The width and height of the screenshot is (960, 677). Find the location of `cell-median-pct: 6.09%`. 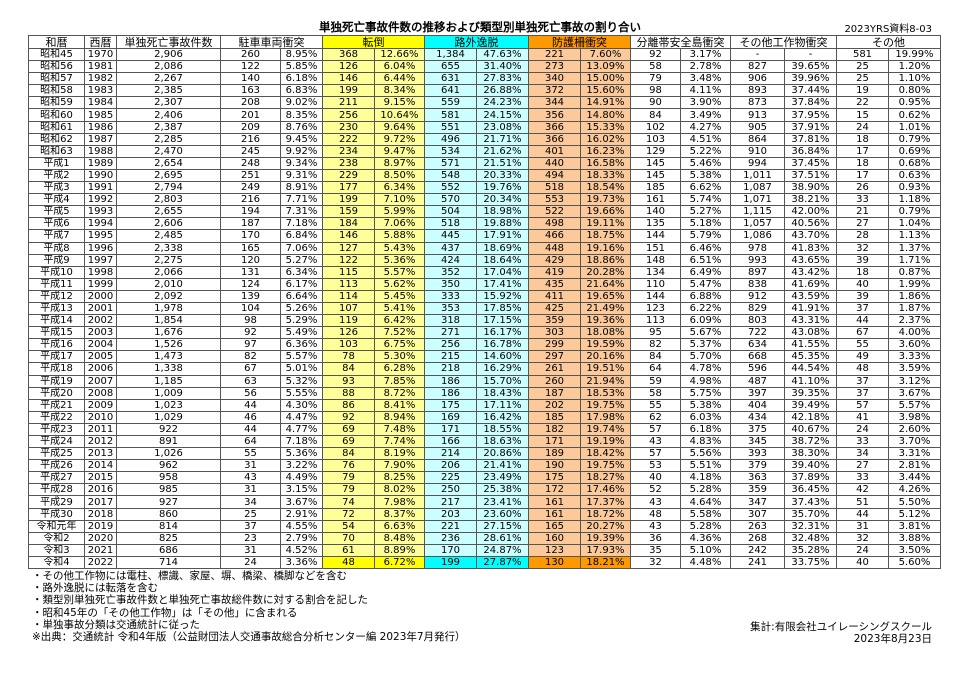

cell-median-pct: 6.09% is located at coordinates (705, 321).